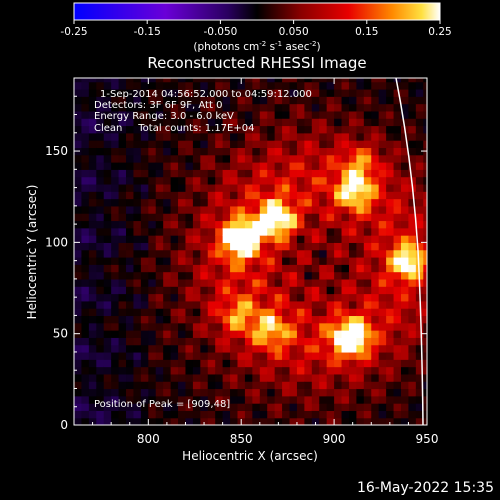 The width and height of the screenshot is (500, 500). Describe the element at coordinates (147, 32) in the screenshot. I see `colorbar-tick-label: -0.15` at that location.